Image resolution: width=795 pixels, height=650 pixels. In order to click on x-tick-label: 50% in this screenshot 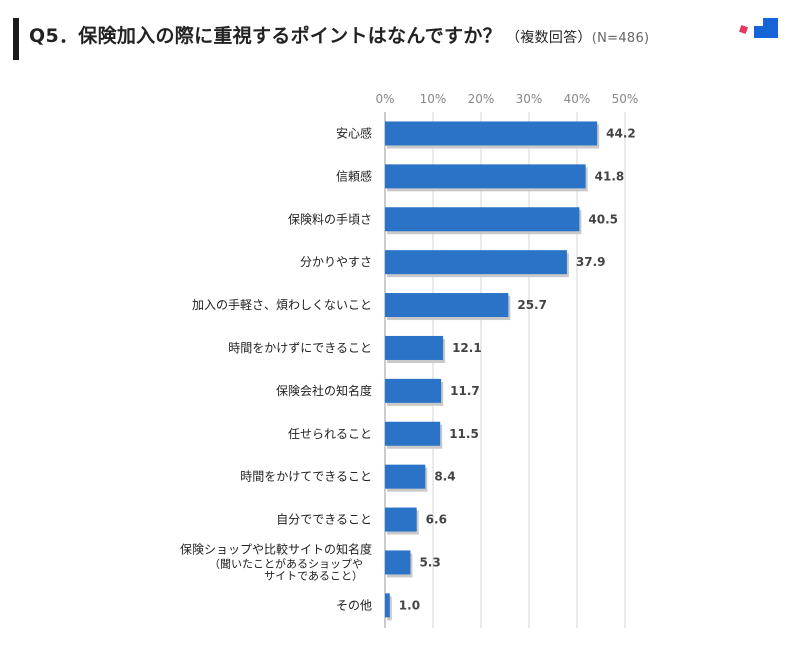, I will do `click(625, 99)`.